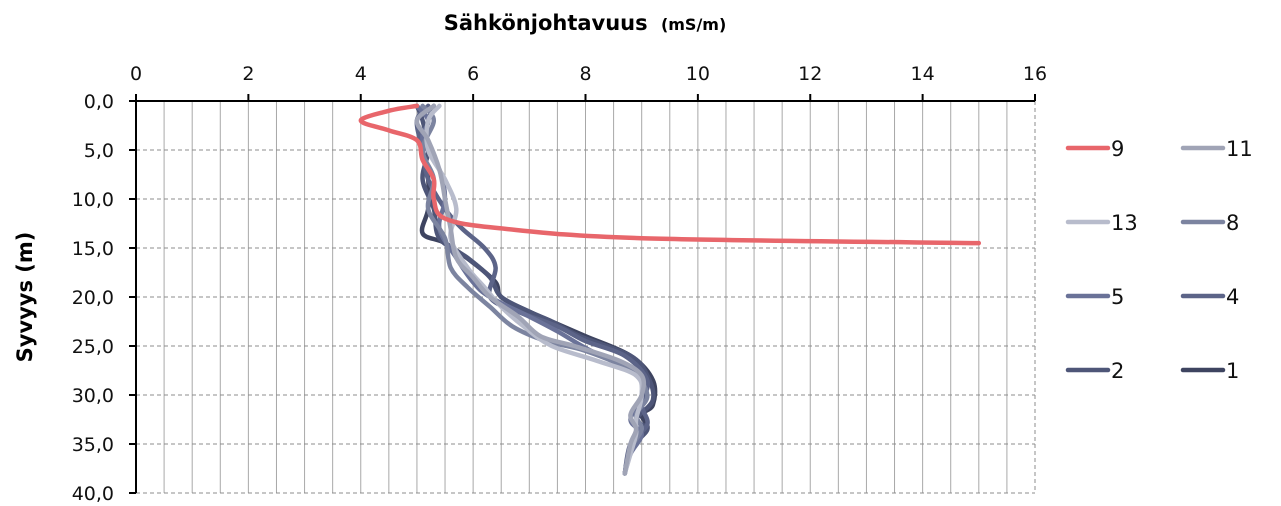  What do you see at coordinates (1117, 149) in the screenshot?
I see `legend-label-9: 9` at bounding box center [1117, 149].